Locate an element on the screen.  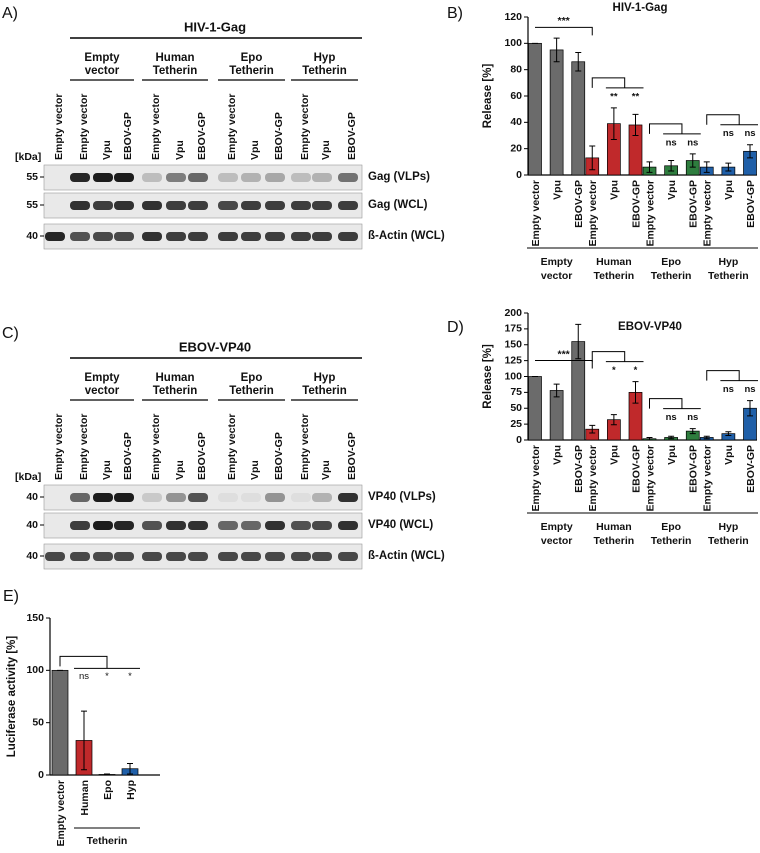
panel-label: B) is located at coordinates (455, 13).